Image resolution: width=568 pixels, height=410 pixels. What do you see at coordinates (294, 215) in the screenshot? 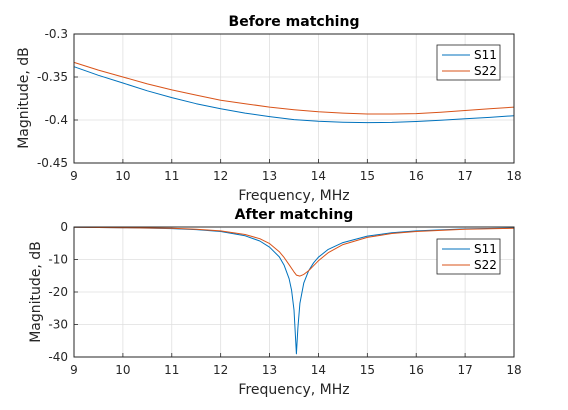
I see `chart-title: After matching` at bounding box center [294, 215].